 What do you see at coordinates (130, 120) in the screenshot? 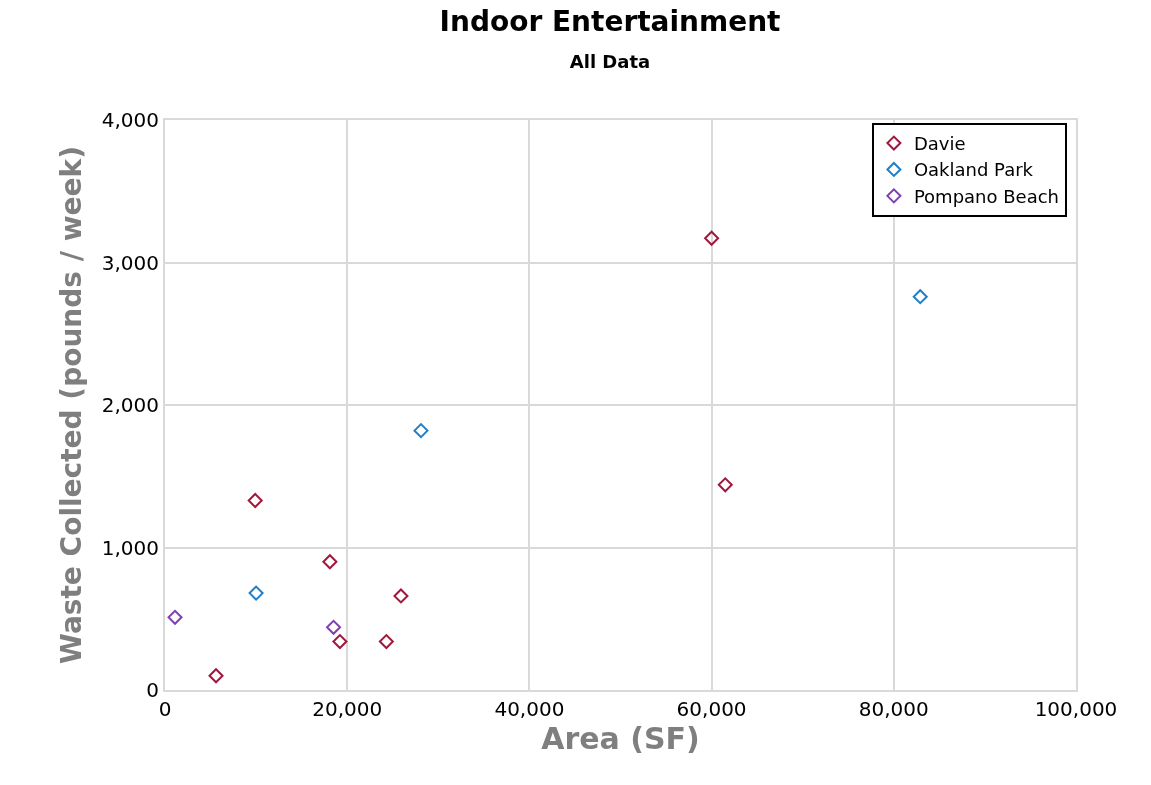
I see `y-tick-label: 4,000` at bounding box center [130, 120].